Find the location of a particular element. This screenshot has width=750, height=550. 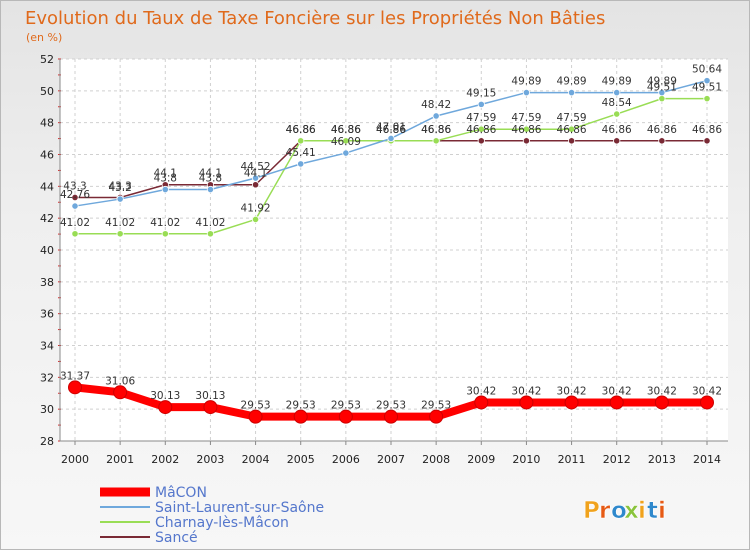

data-label: 30.13 is located at coordinates (210, 396).